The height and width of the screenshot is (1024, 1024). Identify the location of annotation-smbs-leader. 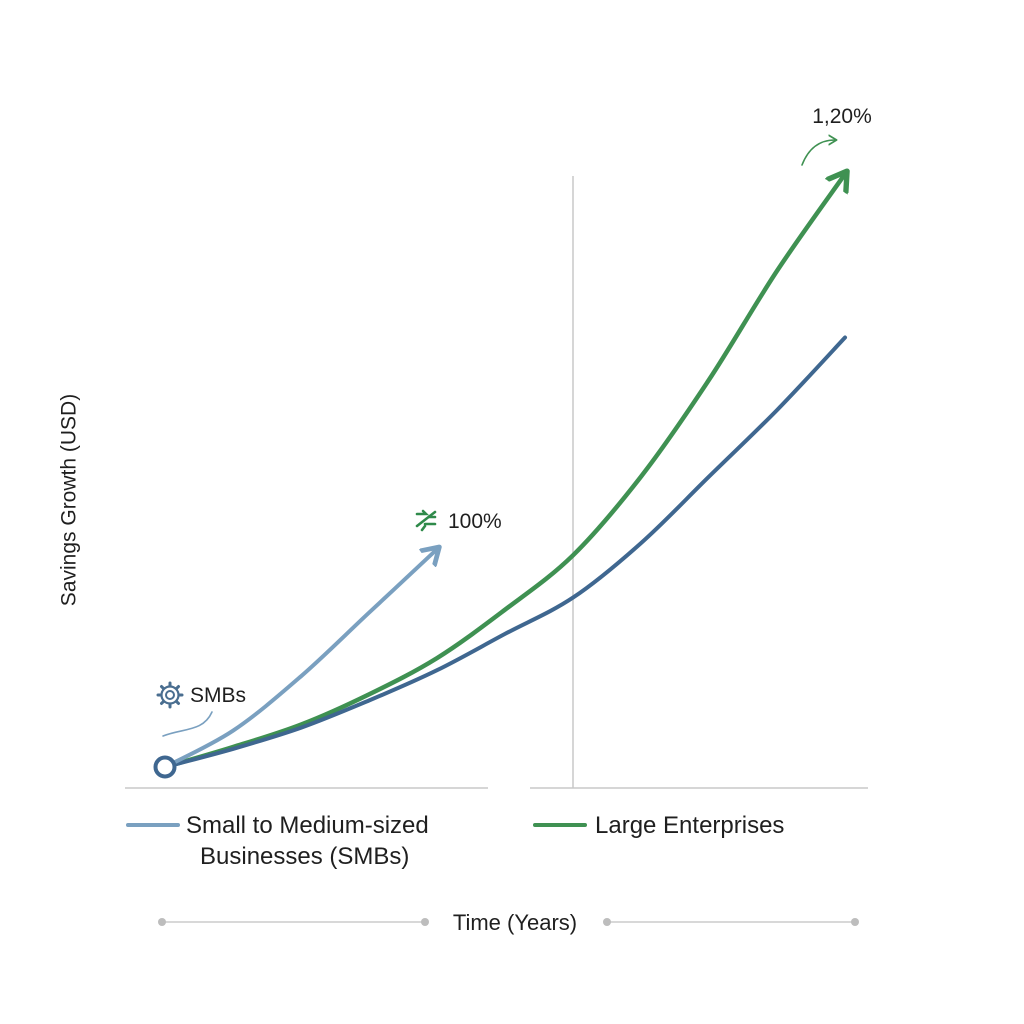
(187, 724).